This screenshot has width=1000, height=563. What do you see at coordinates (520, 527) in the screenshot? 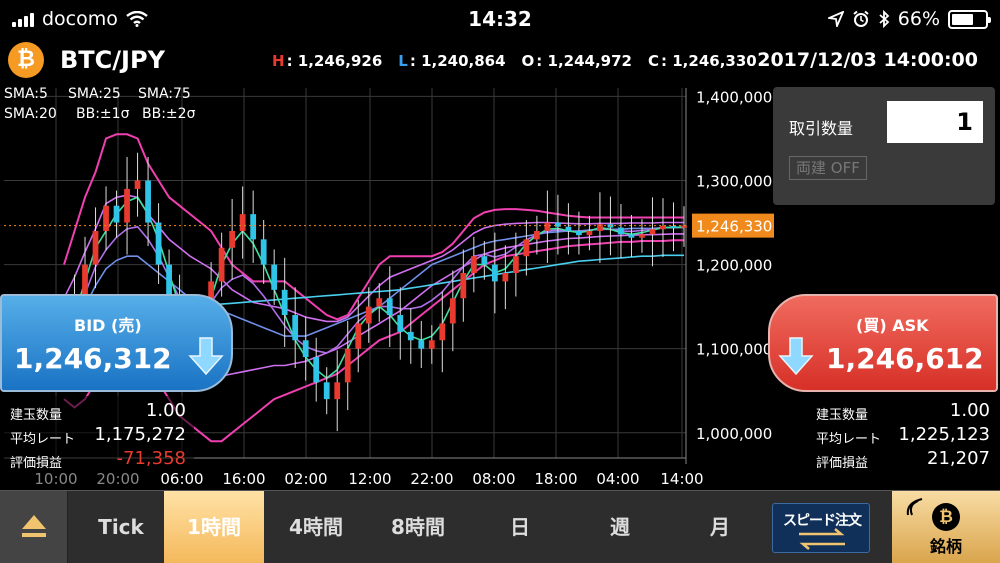
I see `tab-day: 日` at bounding box center [520, 527].